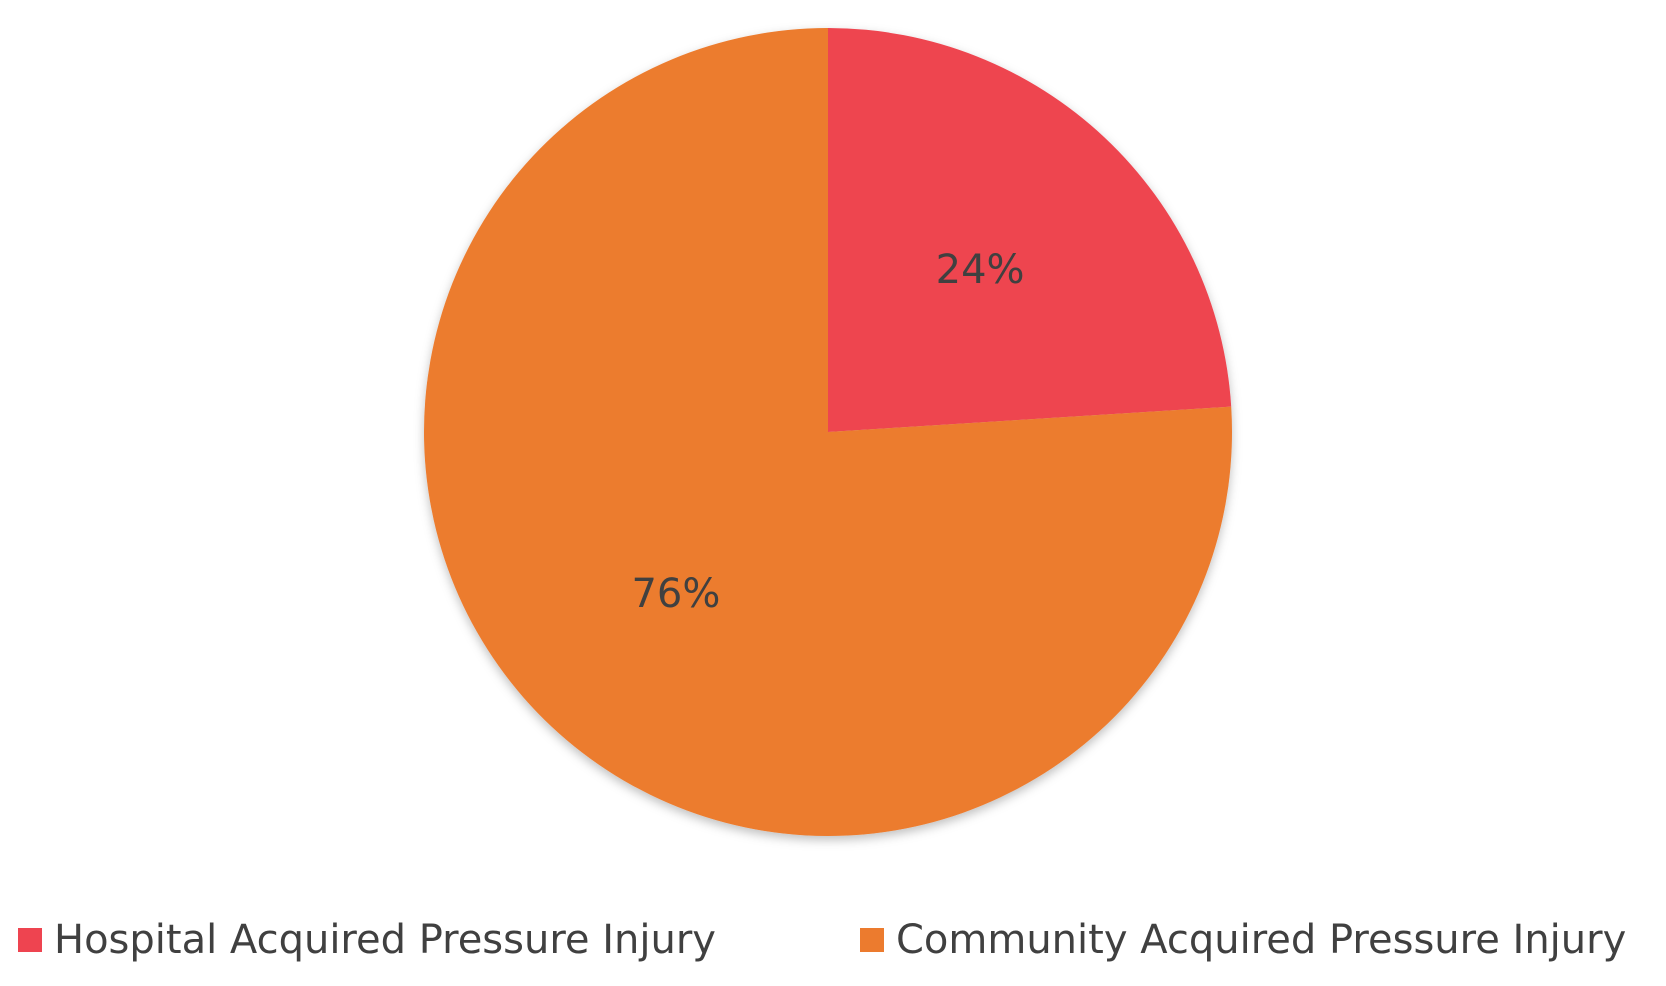  What do you see at coordinates (675, 594) in the screenshot?
I see `slice-label-community: 76%` at bounding box center [675, 594].